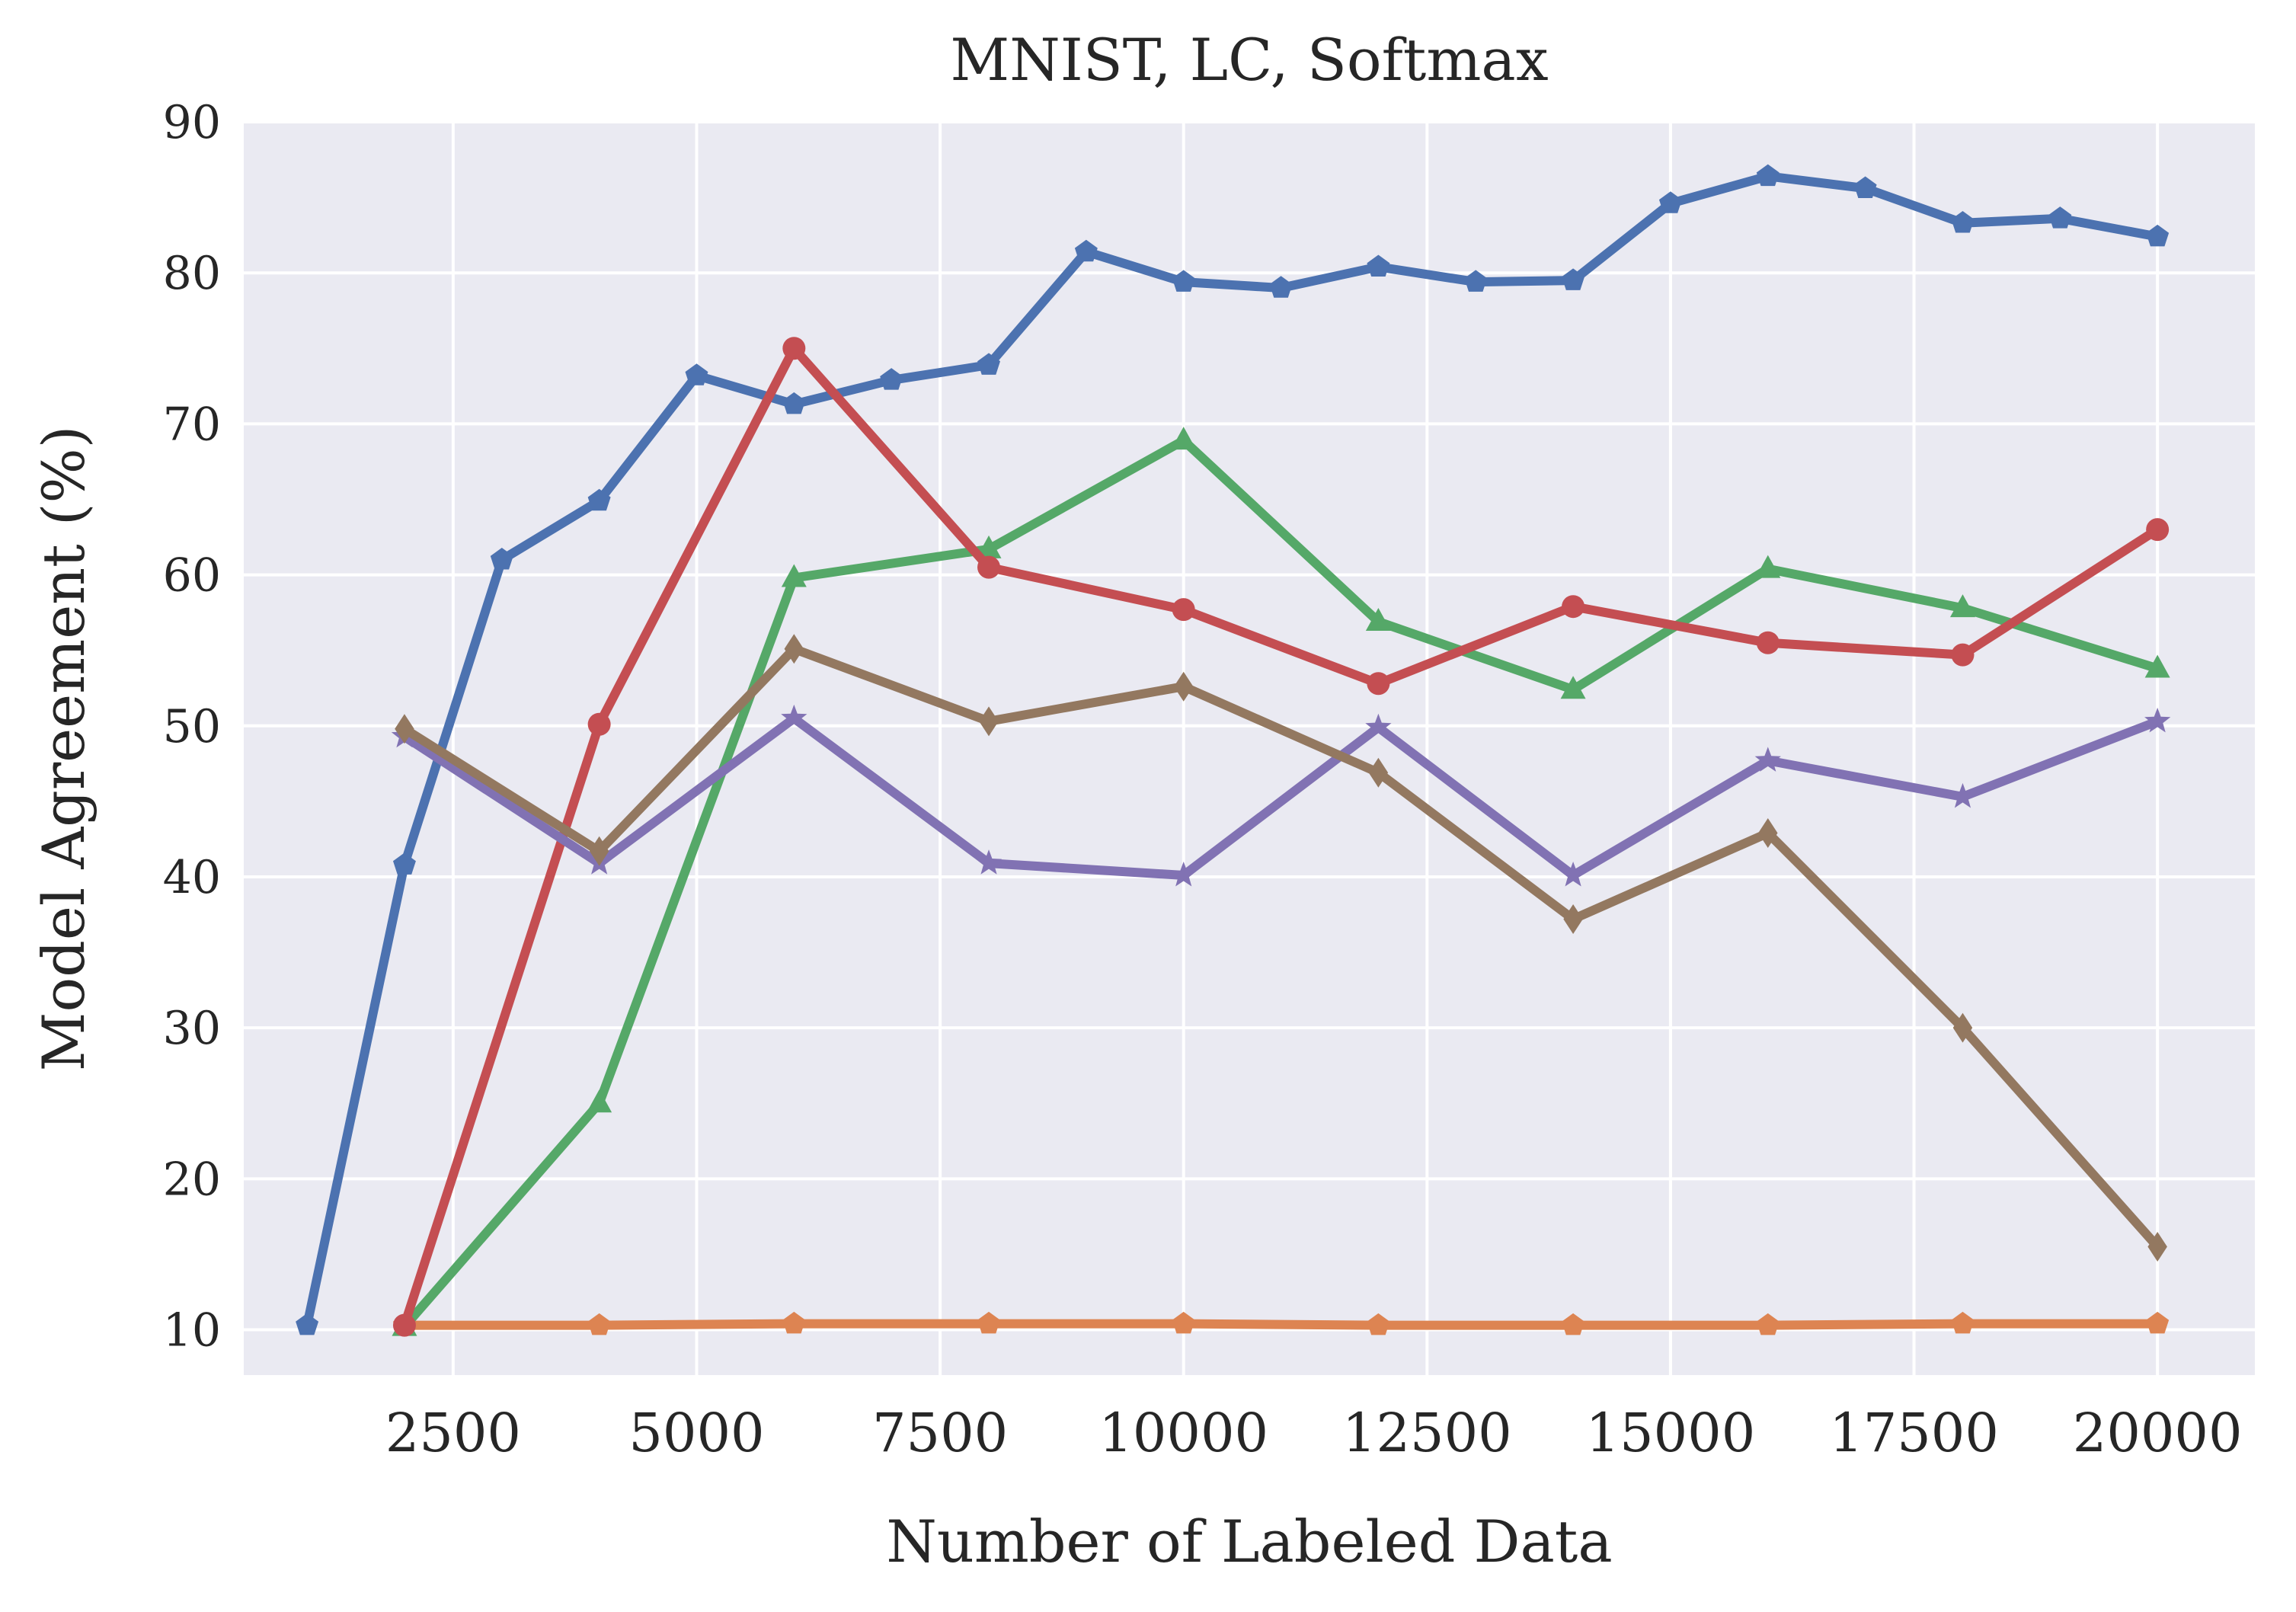 This screenshot has width=2296, height=1612. What do you see at coordinates (192, 877) in the screenshot?
I see `y-tick-label: 40` at bounding box center [192, 877].